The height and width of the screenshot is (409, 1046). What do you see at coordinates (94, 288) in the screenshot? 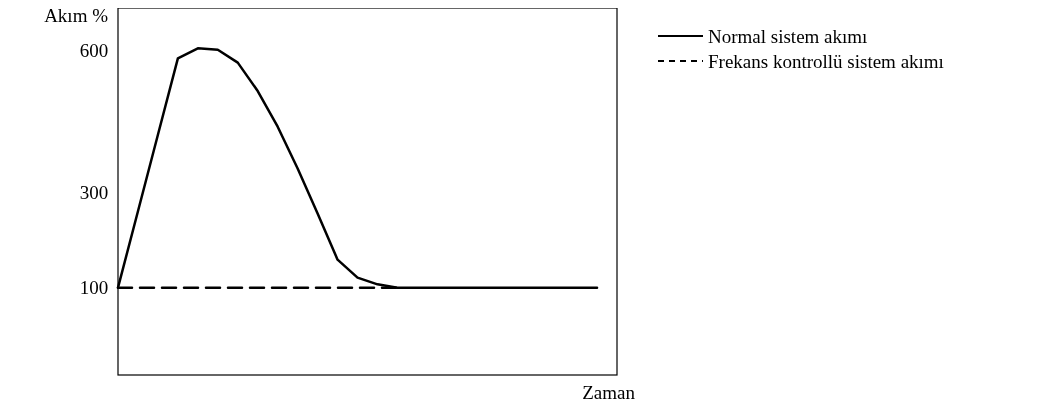
I see `y-tick-label: 100` at bounding box center [94, 288].